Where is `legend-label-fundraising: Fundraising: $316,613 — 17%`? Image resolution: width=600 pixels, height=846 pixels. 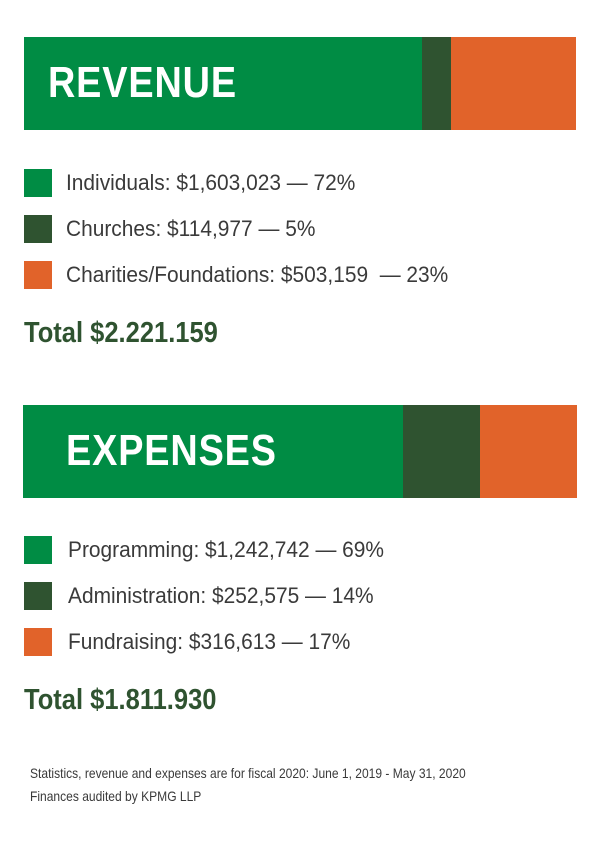 legend-label-fundraising: Fundraising: $316,613 — 17% is located at coordinates (209, 641).